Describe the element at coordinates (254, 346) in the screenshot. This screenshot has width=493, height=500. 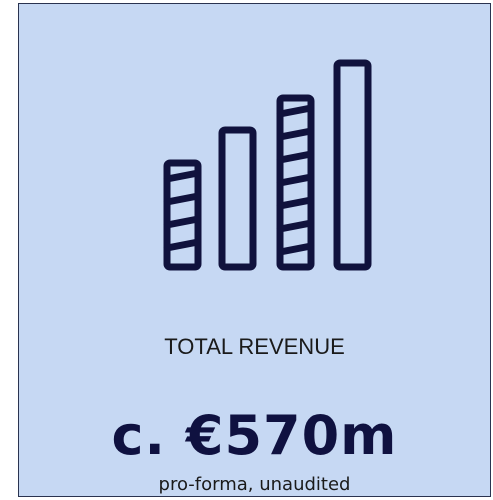
I see `metric-label: TOTAL REVENUE` at that location.